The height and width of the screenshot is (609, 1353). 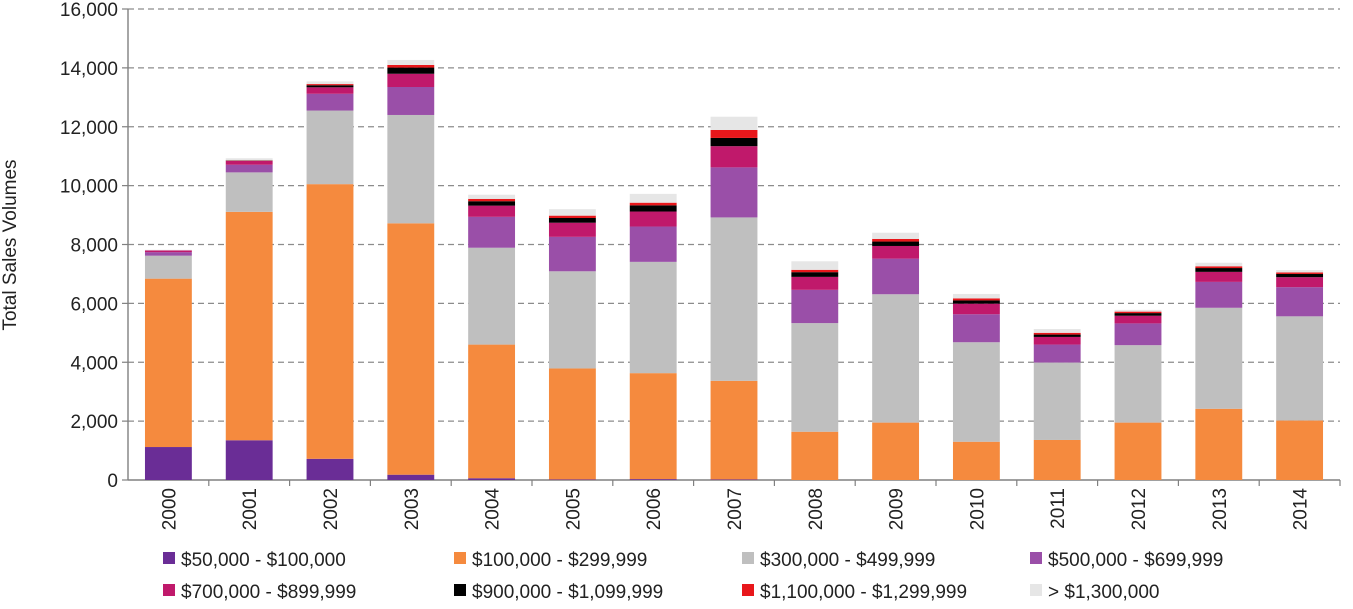 What do you see at coordinates (94, 246) in the screenshot?
I see `y-tick-label: 8,000` at bounding box center [94, 246].